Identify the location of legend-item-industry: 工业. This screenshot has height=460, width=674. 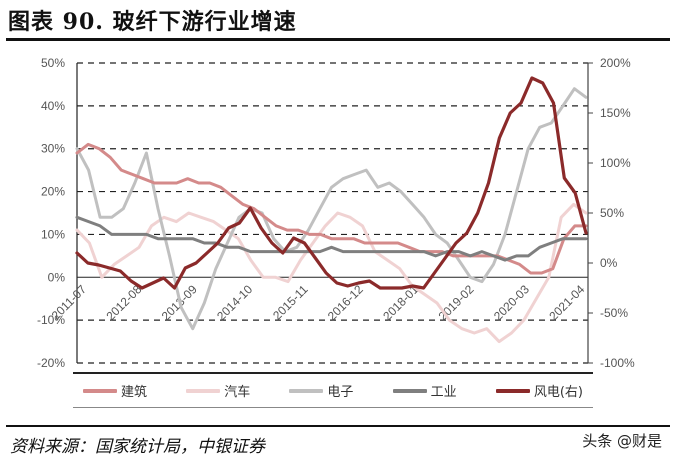
(424, 390).